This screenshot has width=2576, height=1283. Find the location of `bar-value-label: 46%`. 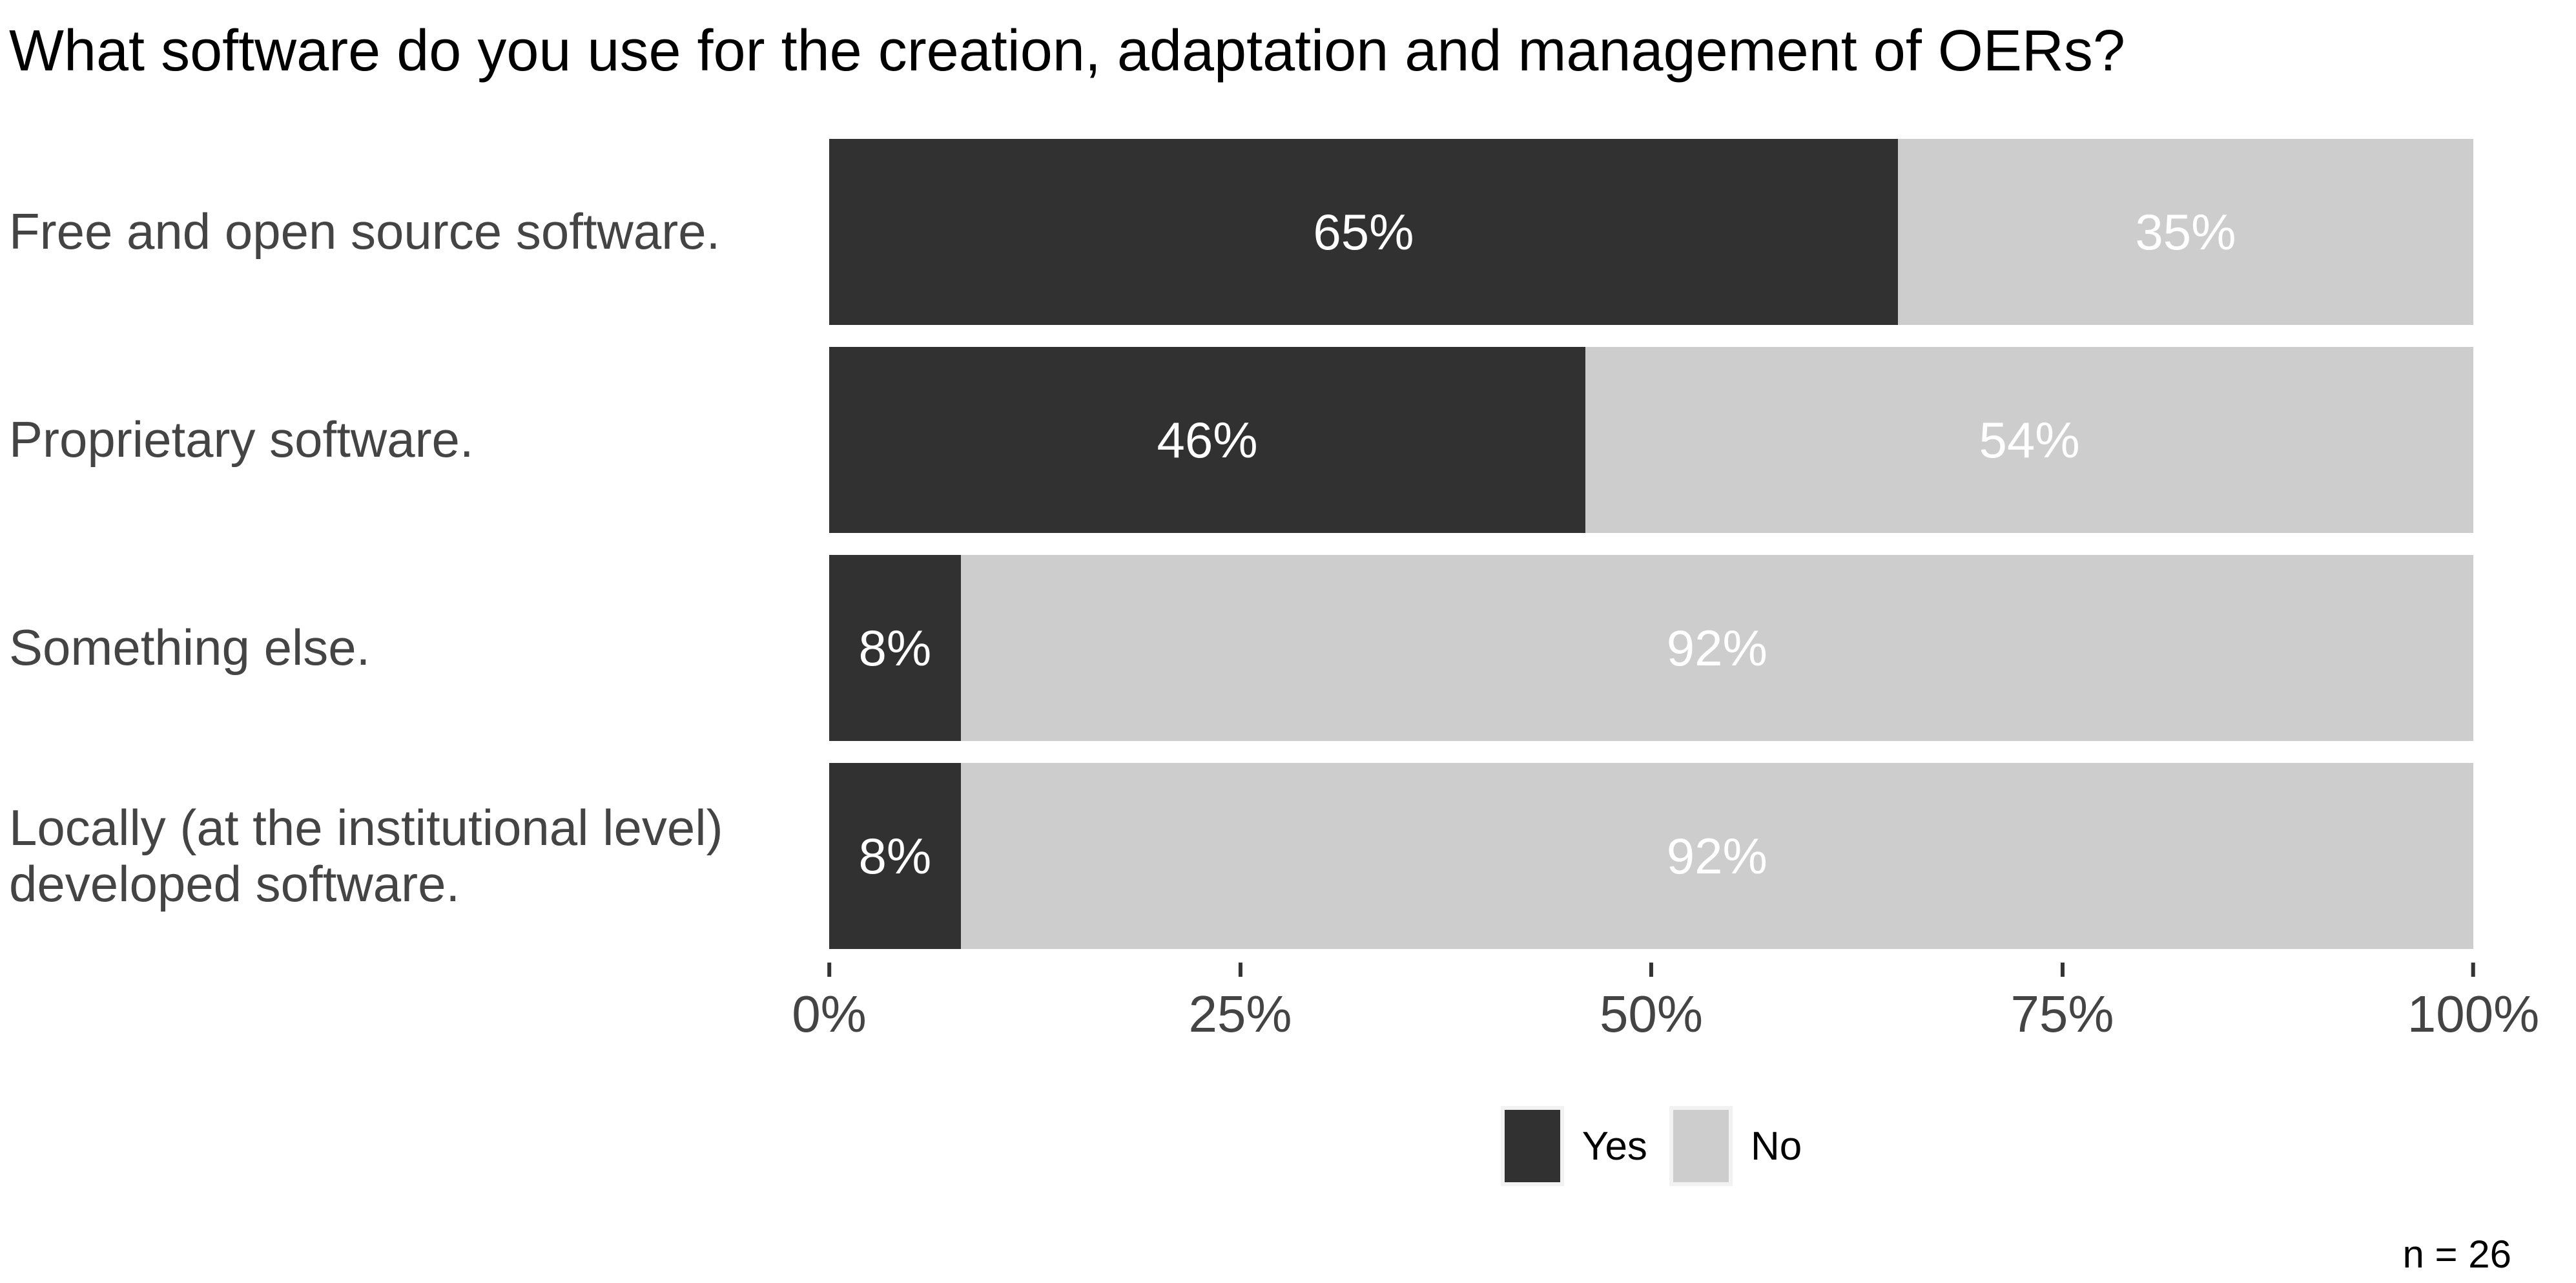

bar-value-label: 46% is located at coordinates (1207, 440).